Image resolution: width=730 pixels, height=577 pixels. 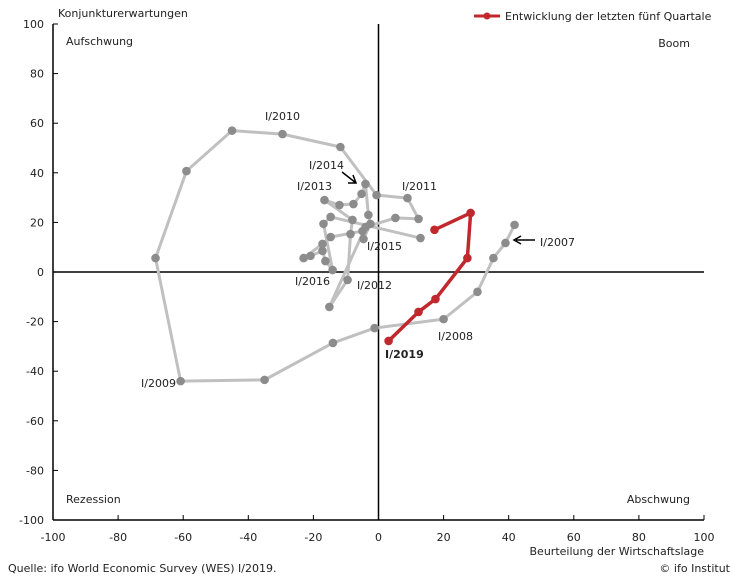 What do you see at coordinates (608, 16) in the screenshot?
I see `legend-label: Entwicklung der letzten fünf Quartale` at bounding box center [608, 16].